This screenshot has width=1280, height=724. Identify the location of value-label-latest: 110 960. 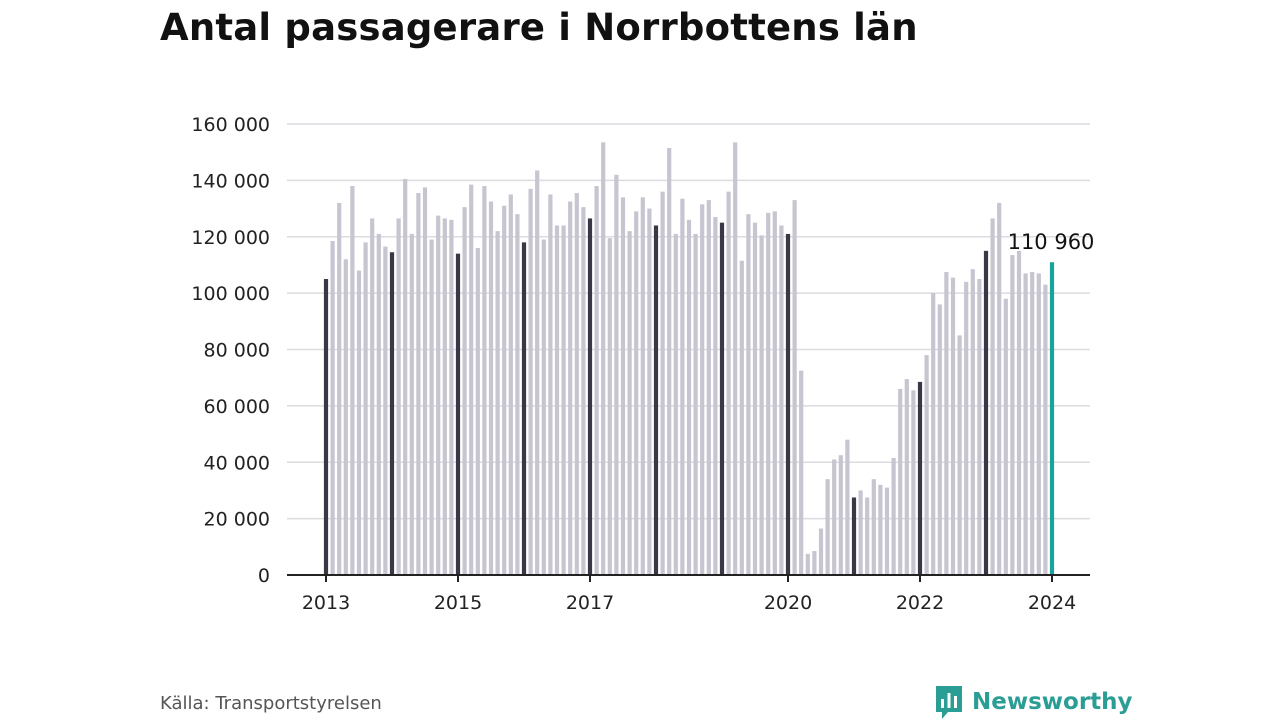
(1051, 242).